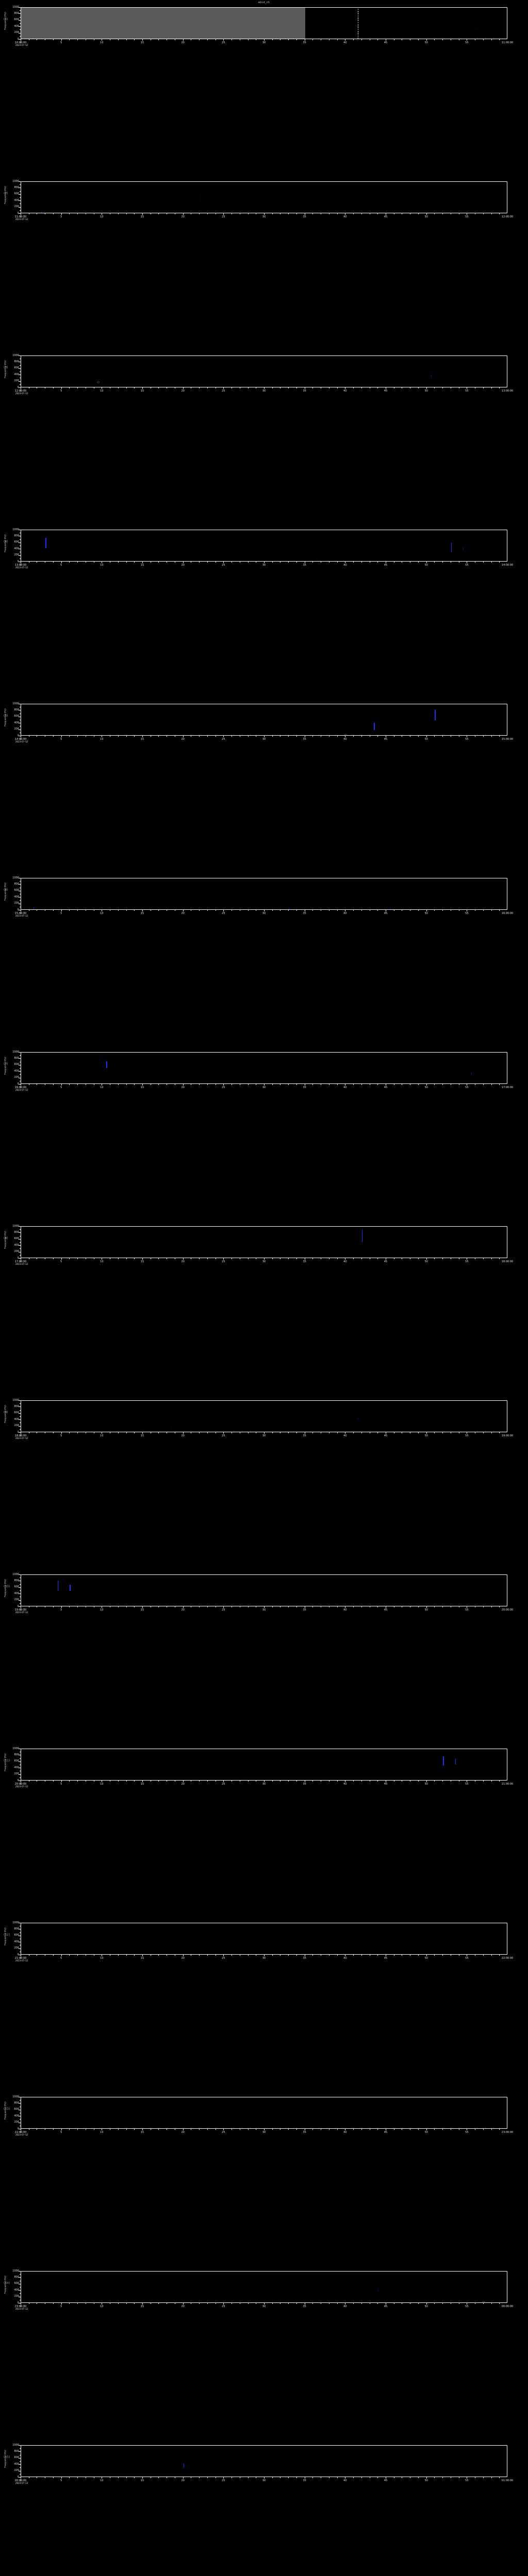 This screenshot has height=2576, width=528. I want to click on x-tick-label: 50, so click(426, 1435).